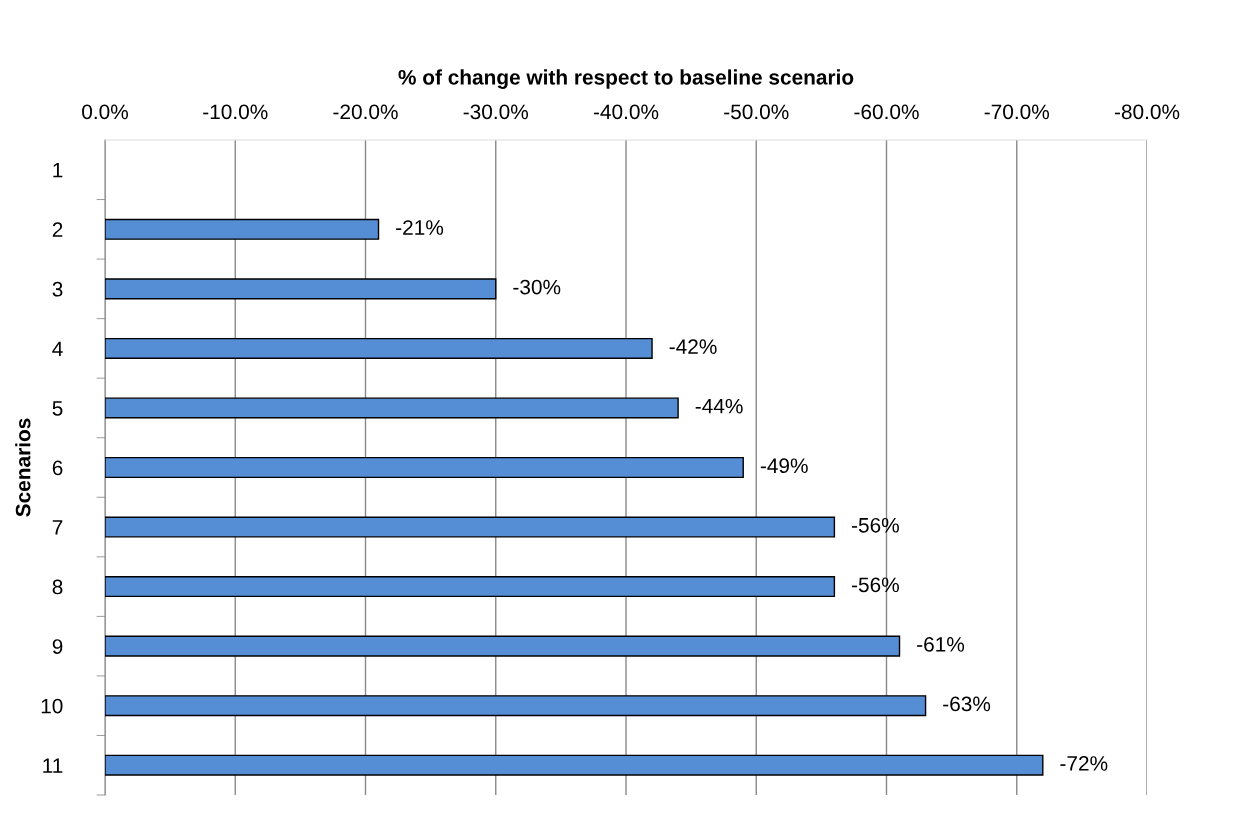  I want to click on y-axis-title: Scenarios, so click(23, 467).